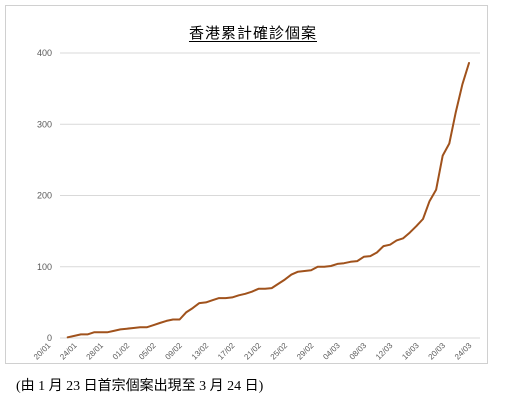  Describe the element at coordinates (463, 351) in the screenshot. I see `x-tick-label: 24/03` at that location.